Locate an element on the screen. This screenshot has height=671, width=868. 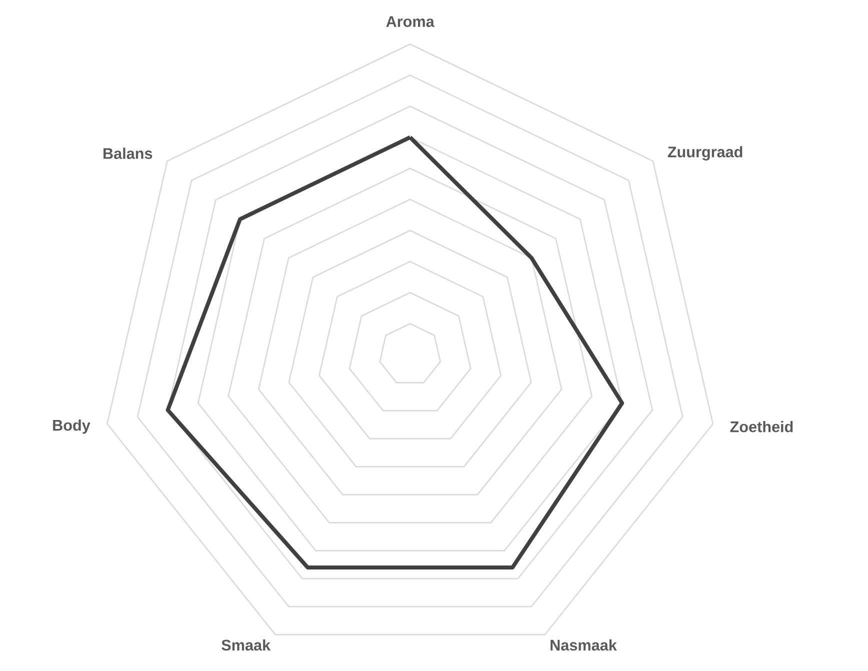
spoke-label: Aroma is located at coordinates (410, 22).